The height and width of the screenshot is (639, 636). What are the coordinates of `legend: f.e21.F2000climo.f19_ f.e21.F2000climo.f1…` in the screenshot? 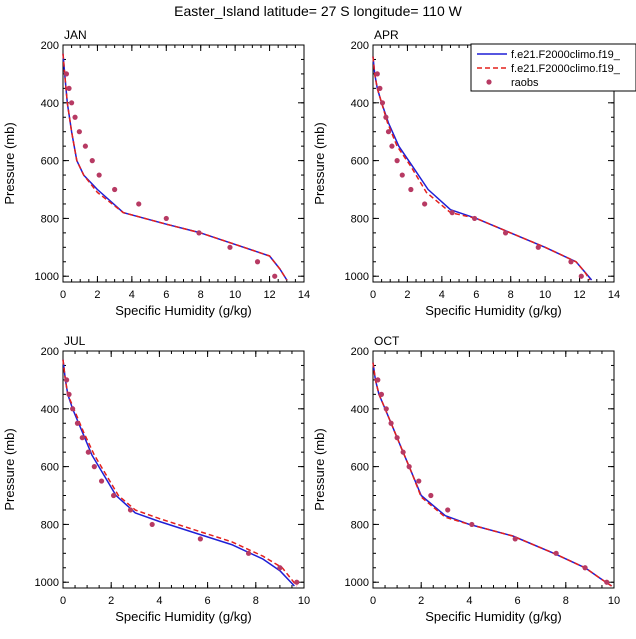 It's located at (553, 67).